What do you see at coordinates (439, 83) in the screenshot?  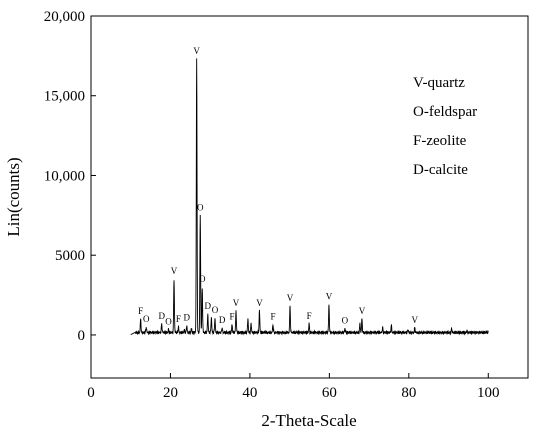 I see `legend-item-quartz: V-quartz` at bounding box center [439, 83].